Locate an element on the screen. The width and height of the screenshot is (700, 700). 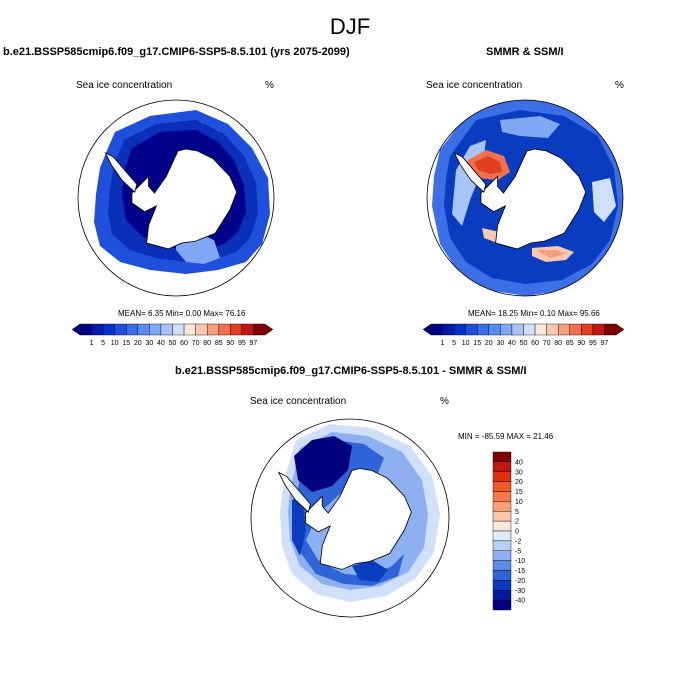
panel1-units-label: % is located at coordinates (269, 85).